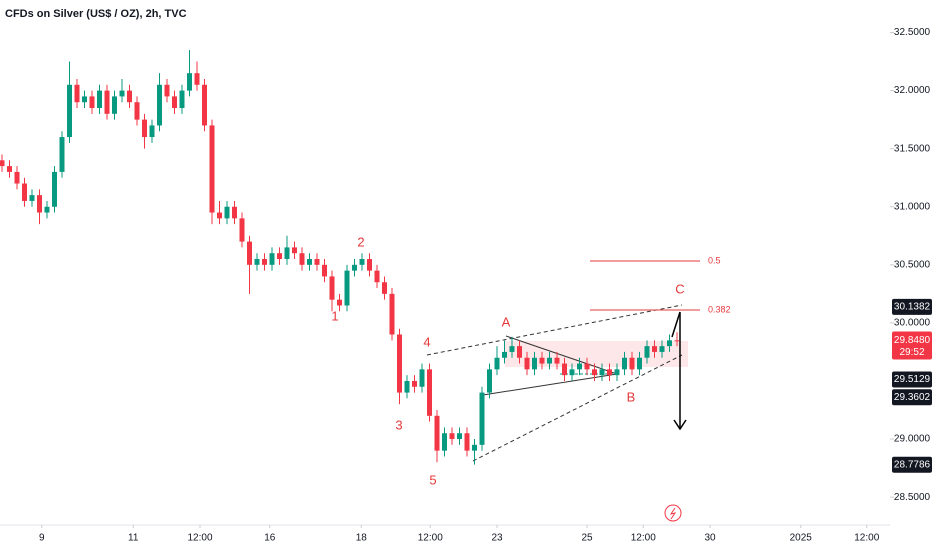 Image resolution: width=932 pixels, height=550 pixels. Describe the element at coordinates (680, 425) in the screenshot. I see `arrow-head` at that location.